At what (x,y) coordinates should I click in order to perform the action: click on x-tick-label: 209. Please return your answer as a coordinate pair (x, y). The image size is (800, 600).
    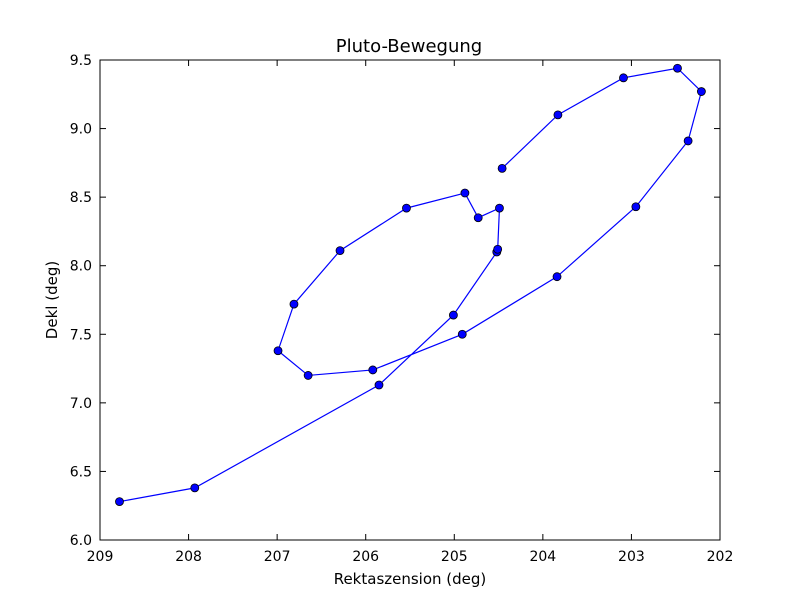
    Looking at the image, I should click on (100, 557).